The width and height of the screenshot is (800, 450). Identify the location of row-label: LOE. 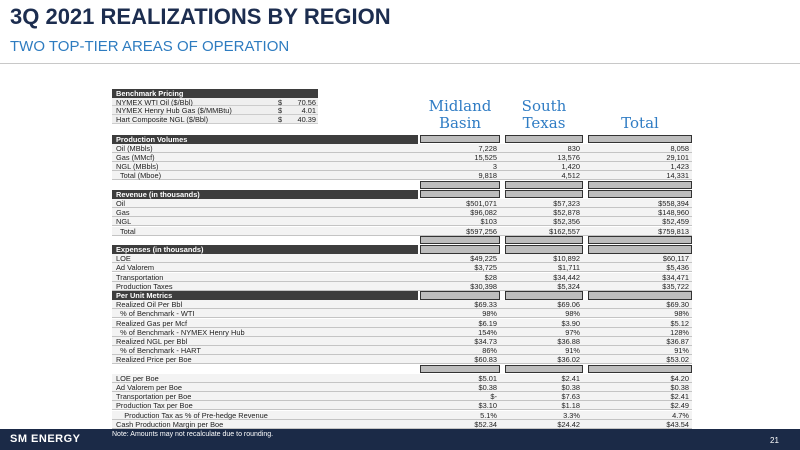
(123, 259).